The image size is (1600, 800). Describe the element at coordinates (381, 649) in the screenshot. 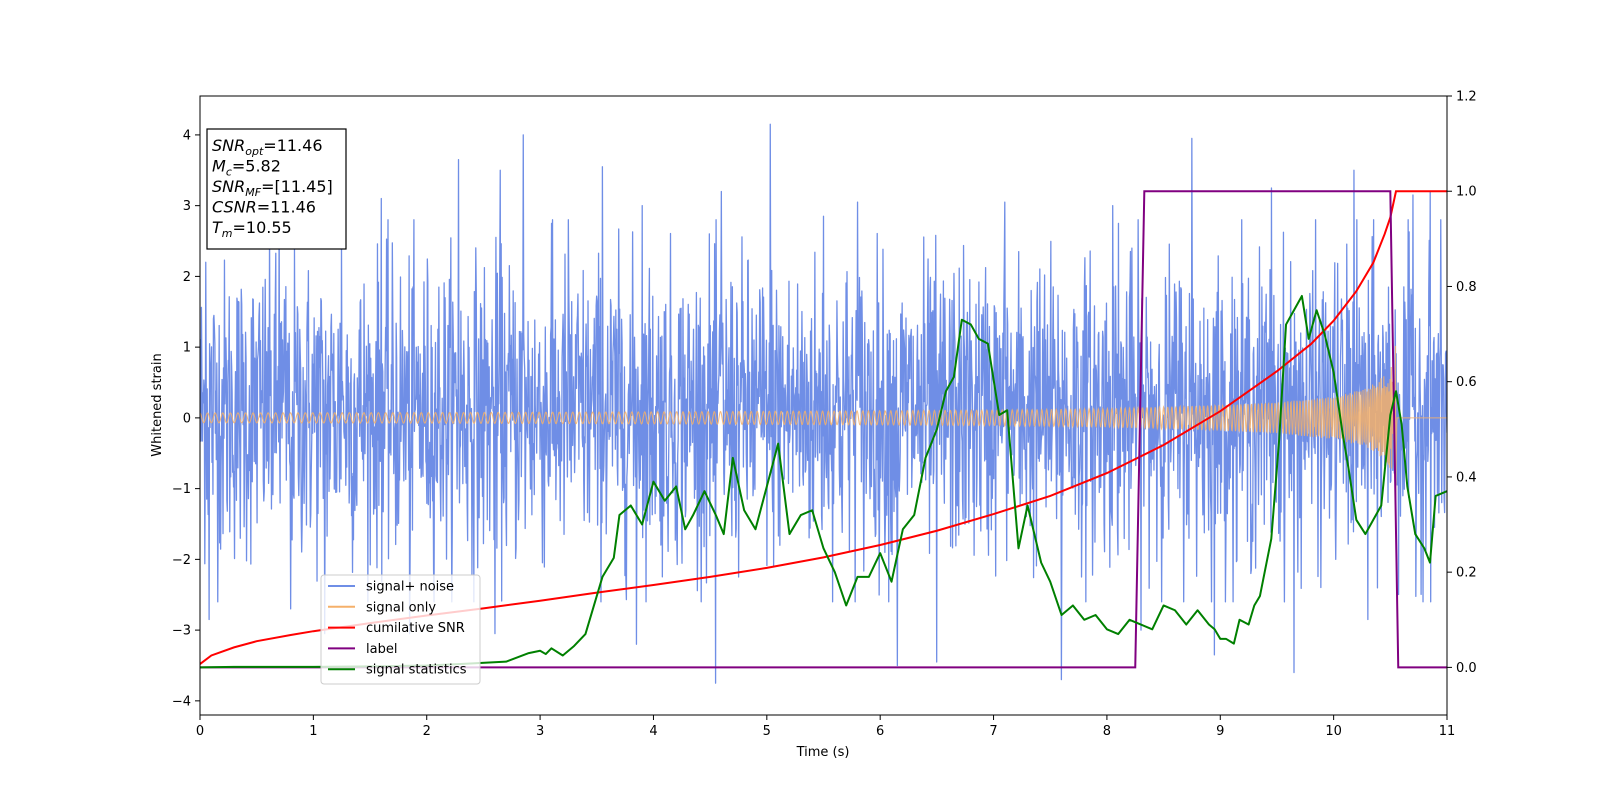

I see `legend-entry-label: label` at that location.